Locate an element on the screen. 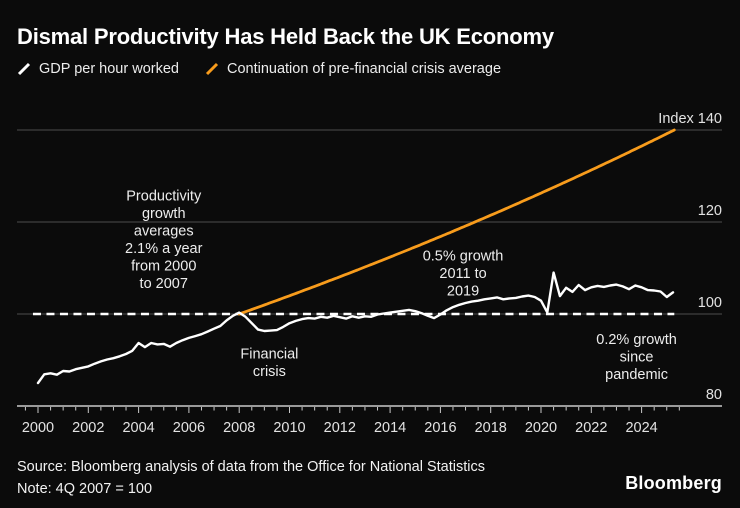 Image resolution: width=740 pixels, height=508 pixels. x-axis-label-2012: 2012 is located at coordinates (340, 428).